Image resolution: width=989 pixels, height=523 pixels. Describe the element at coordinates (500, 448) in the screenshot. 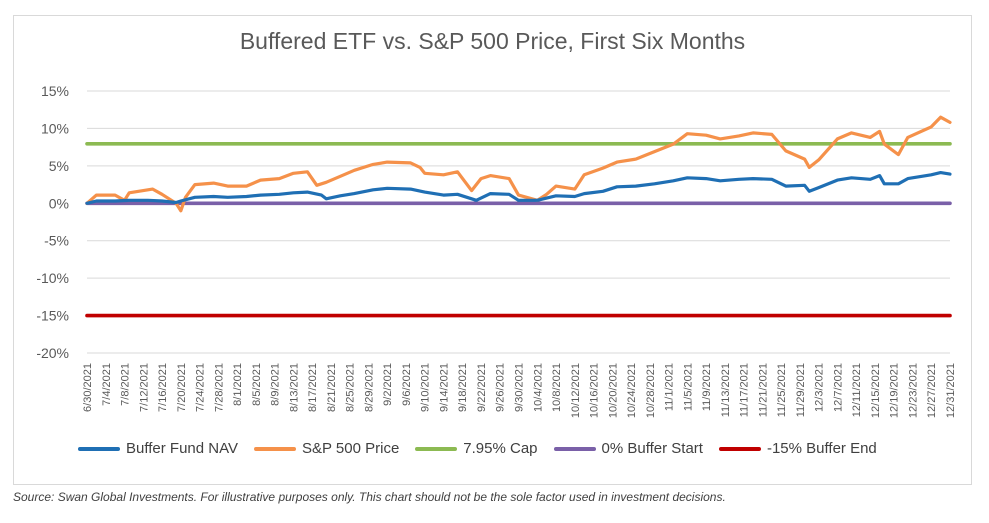

I see `legend-label: 7.95% Cap` at that location.